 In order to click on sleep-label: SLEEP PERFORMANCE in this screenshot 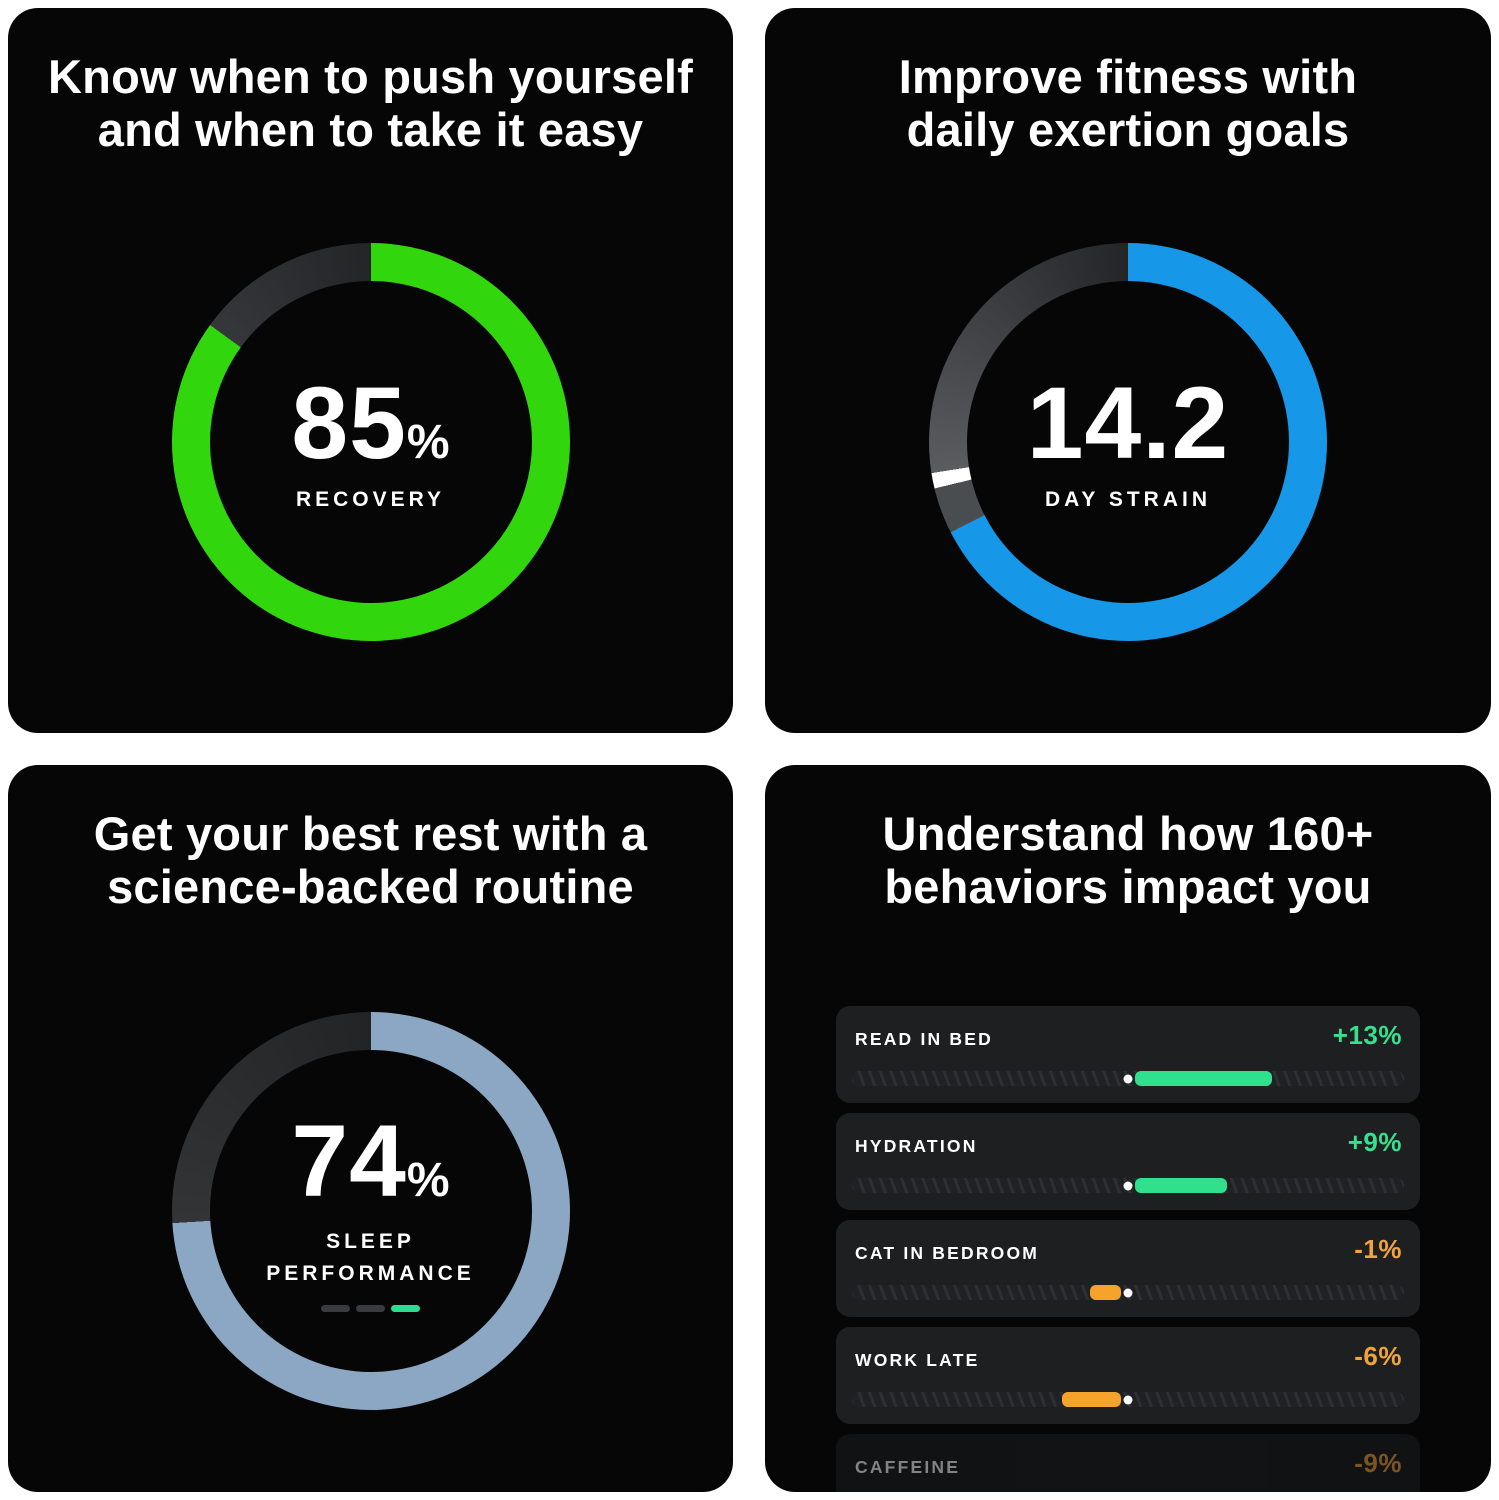, I will do `click(370, 1257)`.